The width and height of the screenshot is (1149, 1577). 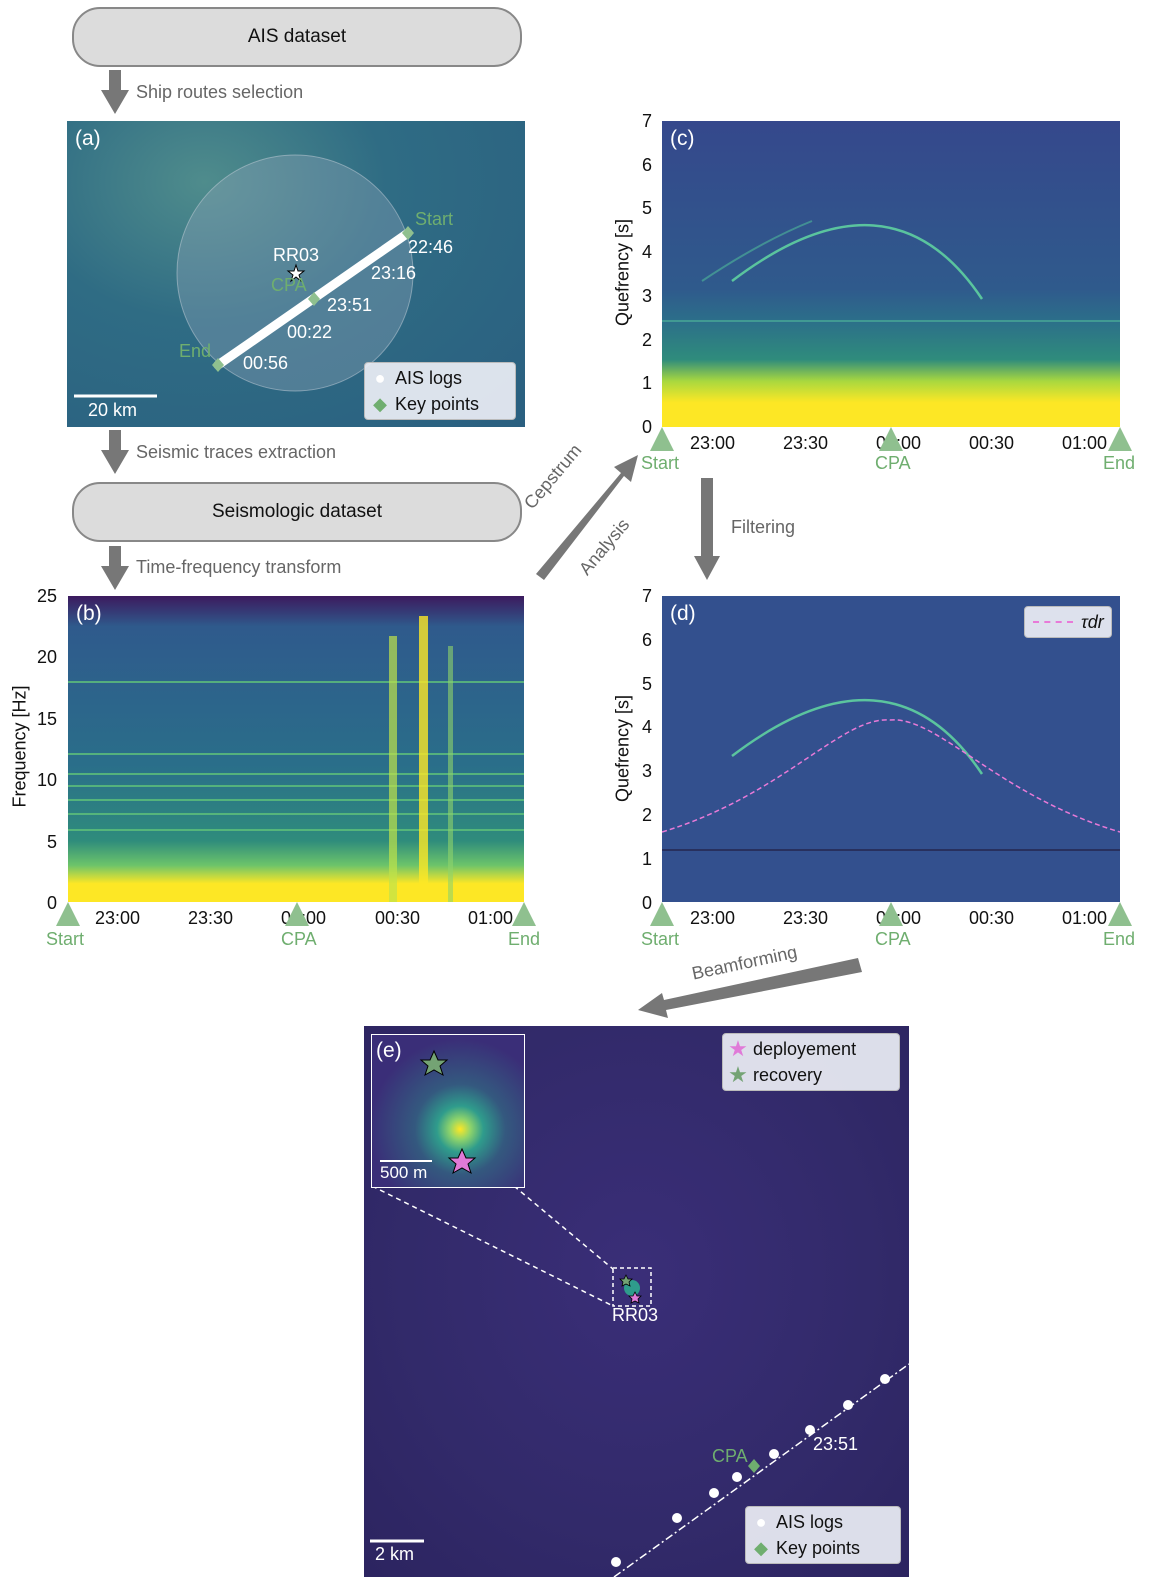 I want to click on b-marker-end: End, so click(x=524, y=939).